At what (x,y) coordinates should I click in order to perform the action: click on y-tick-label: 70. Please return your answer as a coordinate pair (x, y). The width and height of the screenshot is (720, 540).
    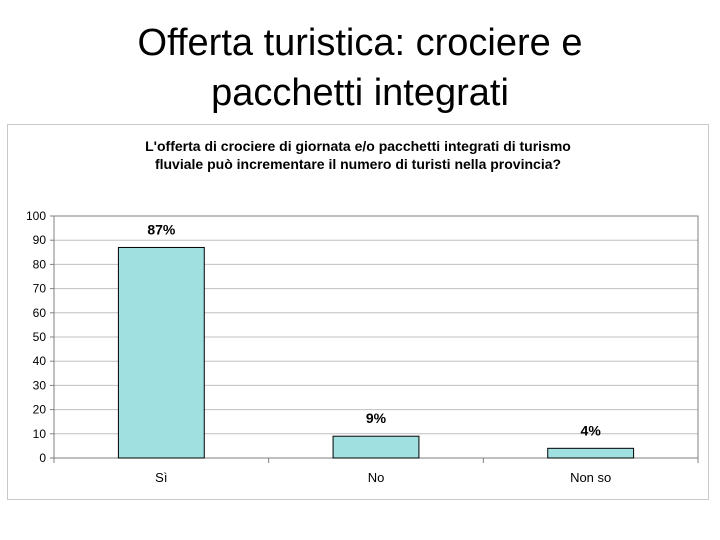
    Looking at the image, I should click on (40, 289).